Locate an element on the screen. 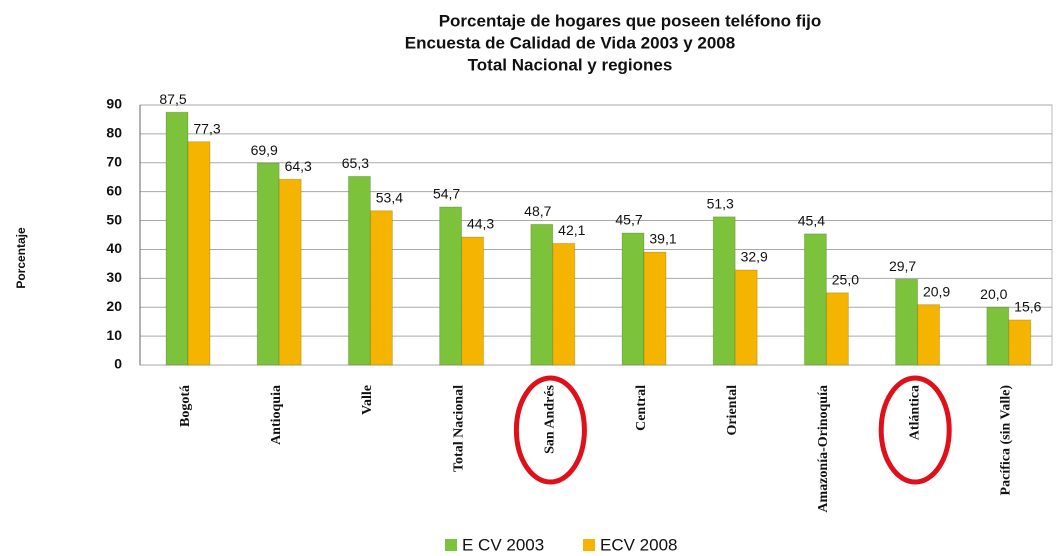 The image size is (1057, 556). value-label: 45,7 is located at coordinates (628, 220).